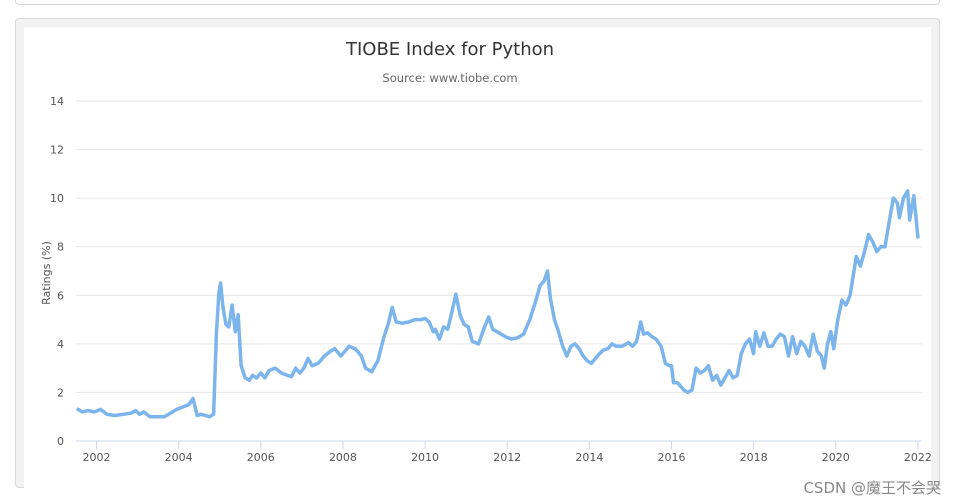  What do you see at coordinates (57, 198) in the screenshot?
I see `y-tick-label: 10` at bounding box center [57, 198].